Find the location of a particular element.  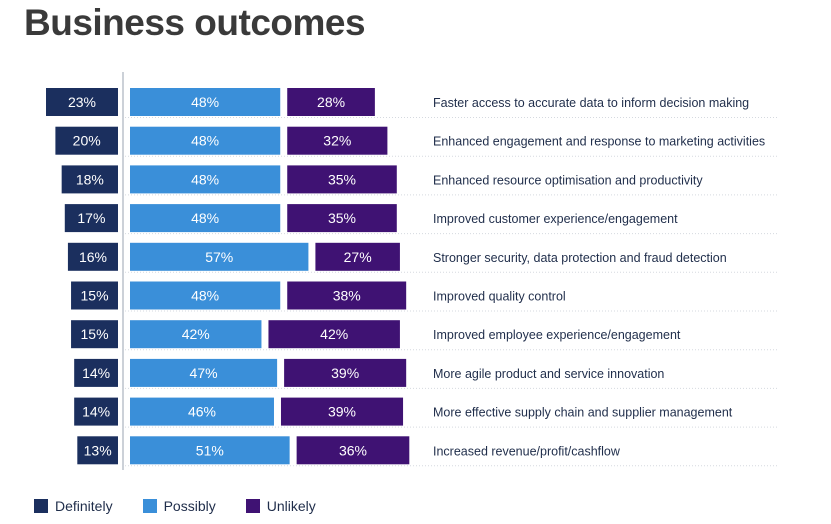

category-label: Increased revenue/profit/cashflow is located at coordinates (527, 451).